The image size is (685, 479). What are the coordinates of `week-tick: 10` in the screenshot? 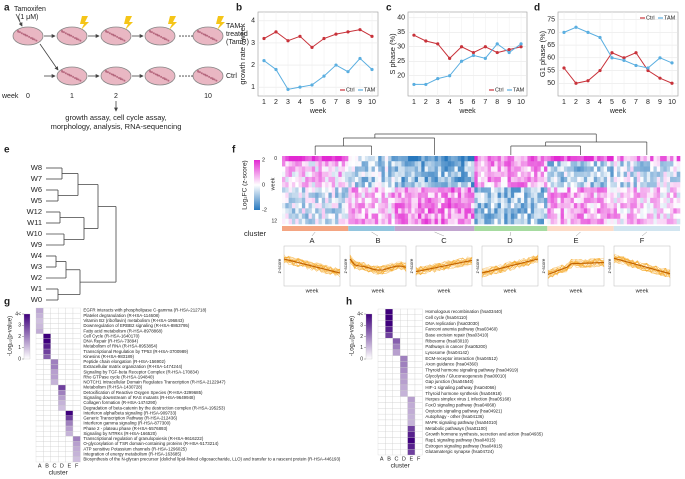 It's located at (208, 96).